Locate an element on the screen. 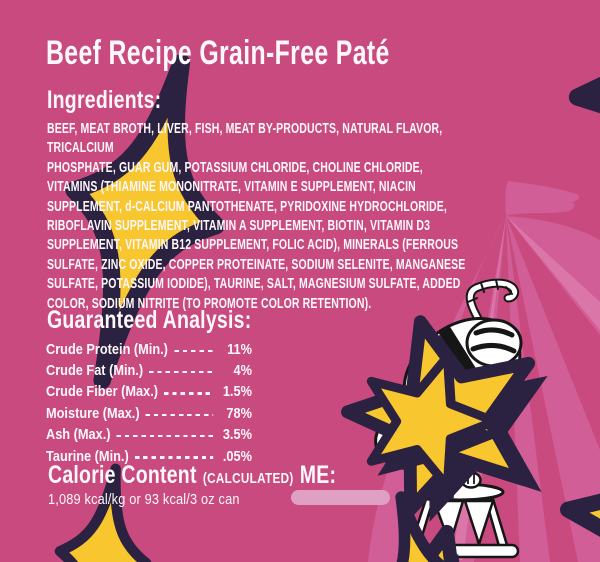 This screenshot has width=600, height=562. analysis-row: Taurine (Min.) .05% is located at coordinates (149, 456).